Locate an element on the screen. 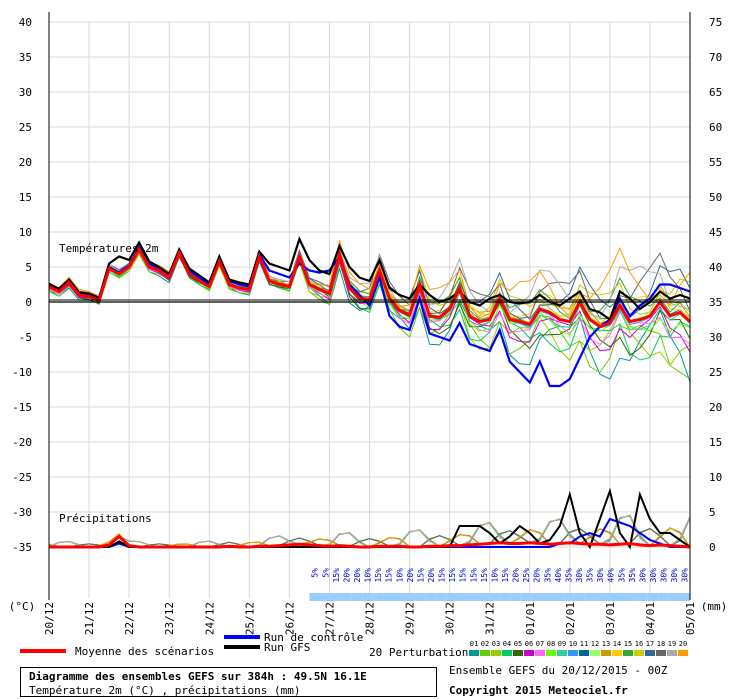 The height and width of the screenshot is (700, 740). member-id-label: 08 is located at coordinates (551, 644).